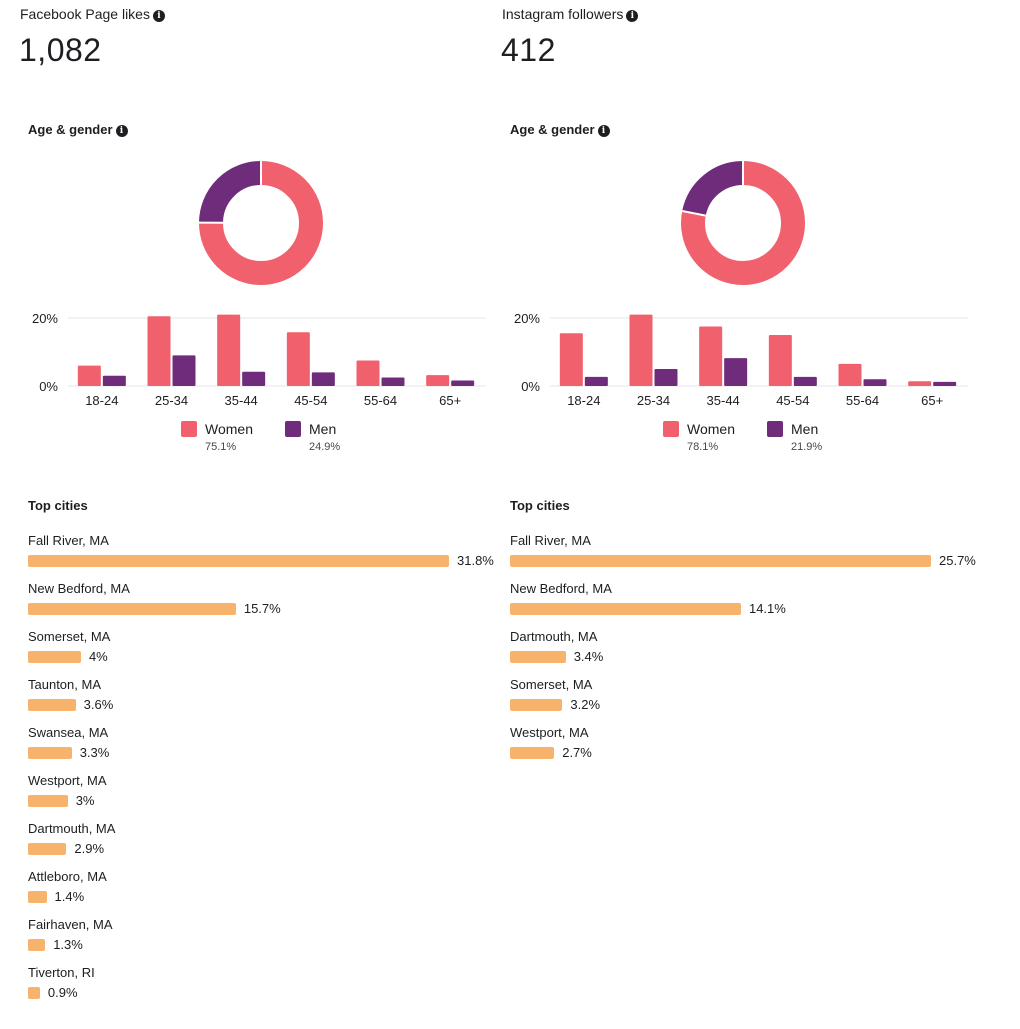  Describe the element at coordinates (703, 447) in the screenshot. I see `legend-pct: 78.1%` at that location.